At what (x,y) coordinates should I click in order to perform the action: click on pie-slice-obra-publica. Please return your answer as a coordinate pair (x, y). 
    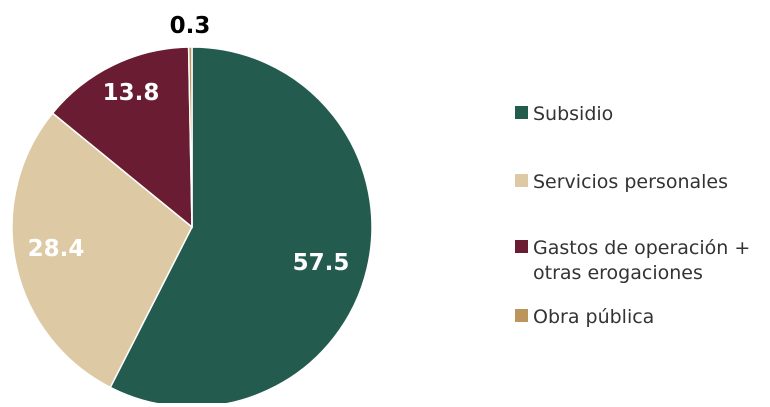
    Looking at the image, I should click on (190, 137).